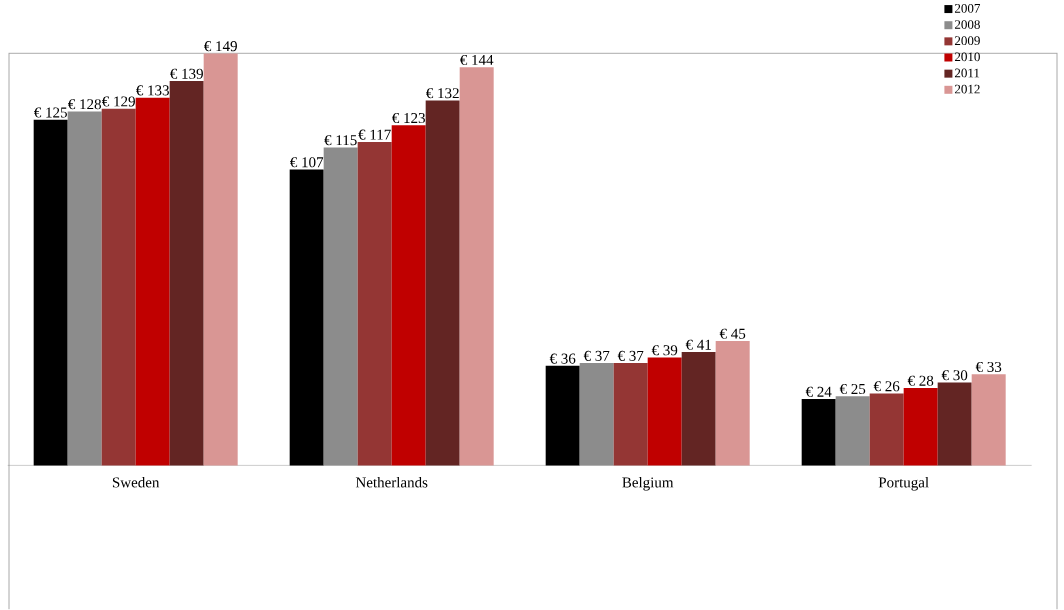 The width and height of the screenshot is (1064, 610). What do you see at coordinates (732, 333) in the screenshot?
I see `data-label: € 45` at bounding box center [732, 333].